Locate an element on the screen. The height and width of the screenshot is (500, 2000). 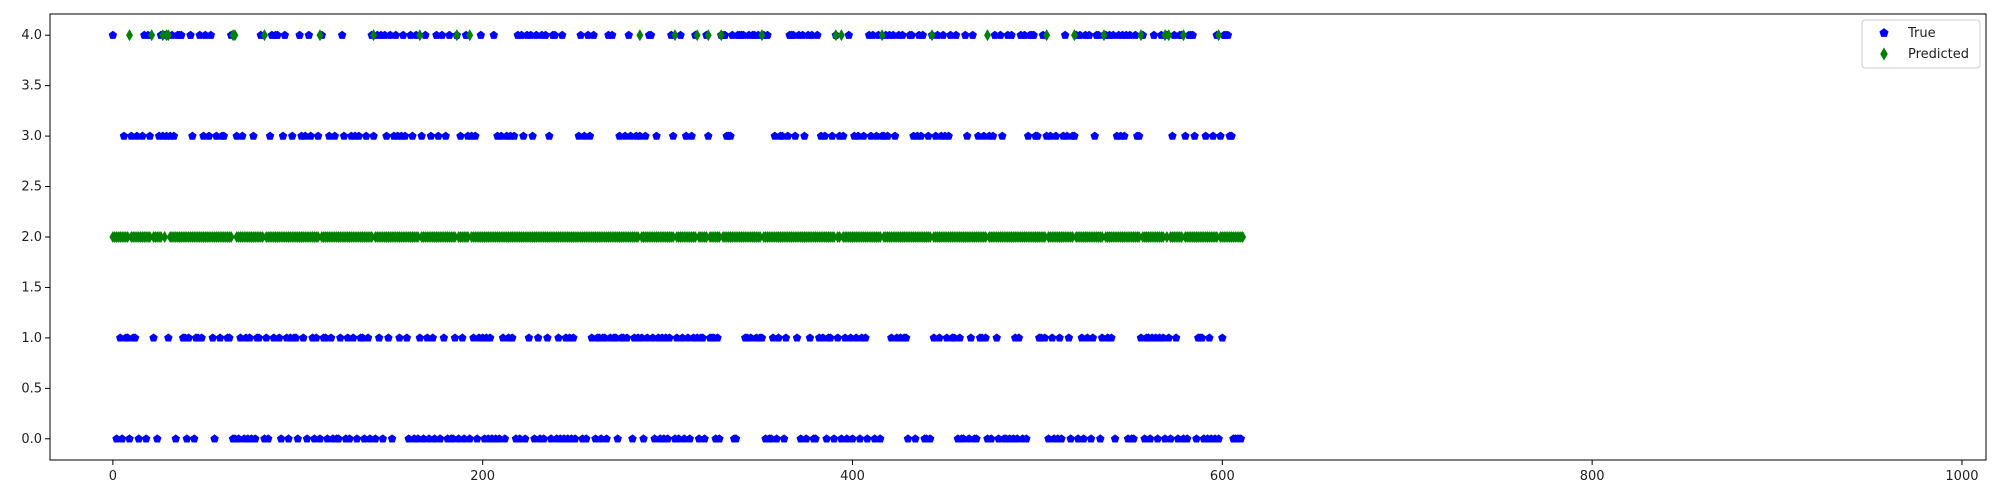
y-tick-label: 0.0 is located at coordinates (31, 439).